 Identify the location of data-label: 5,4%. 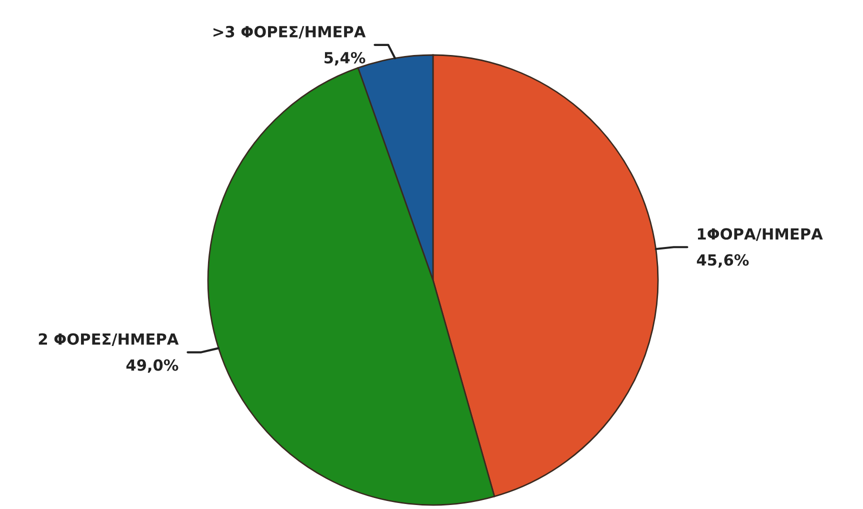
(345, 59).